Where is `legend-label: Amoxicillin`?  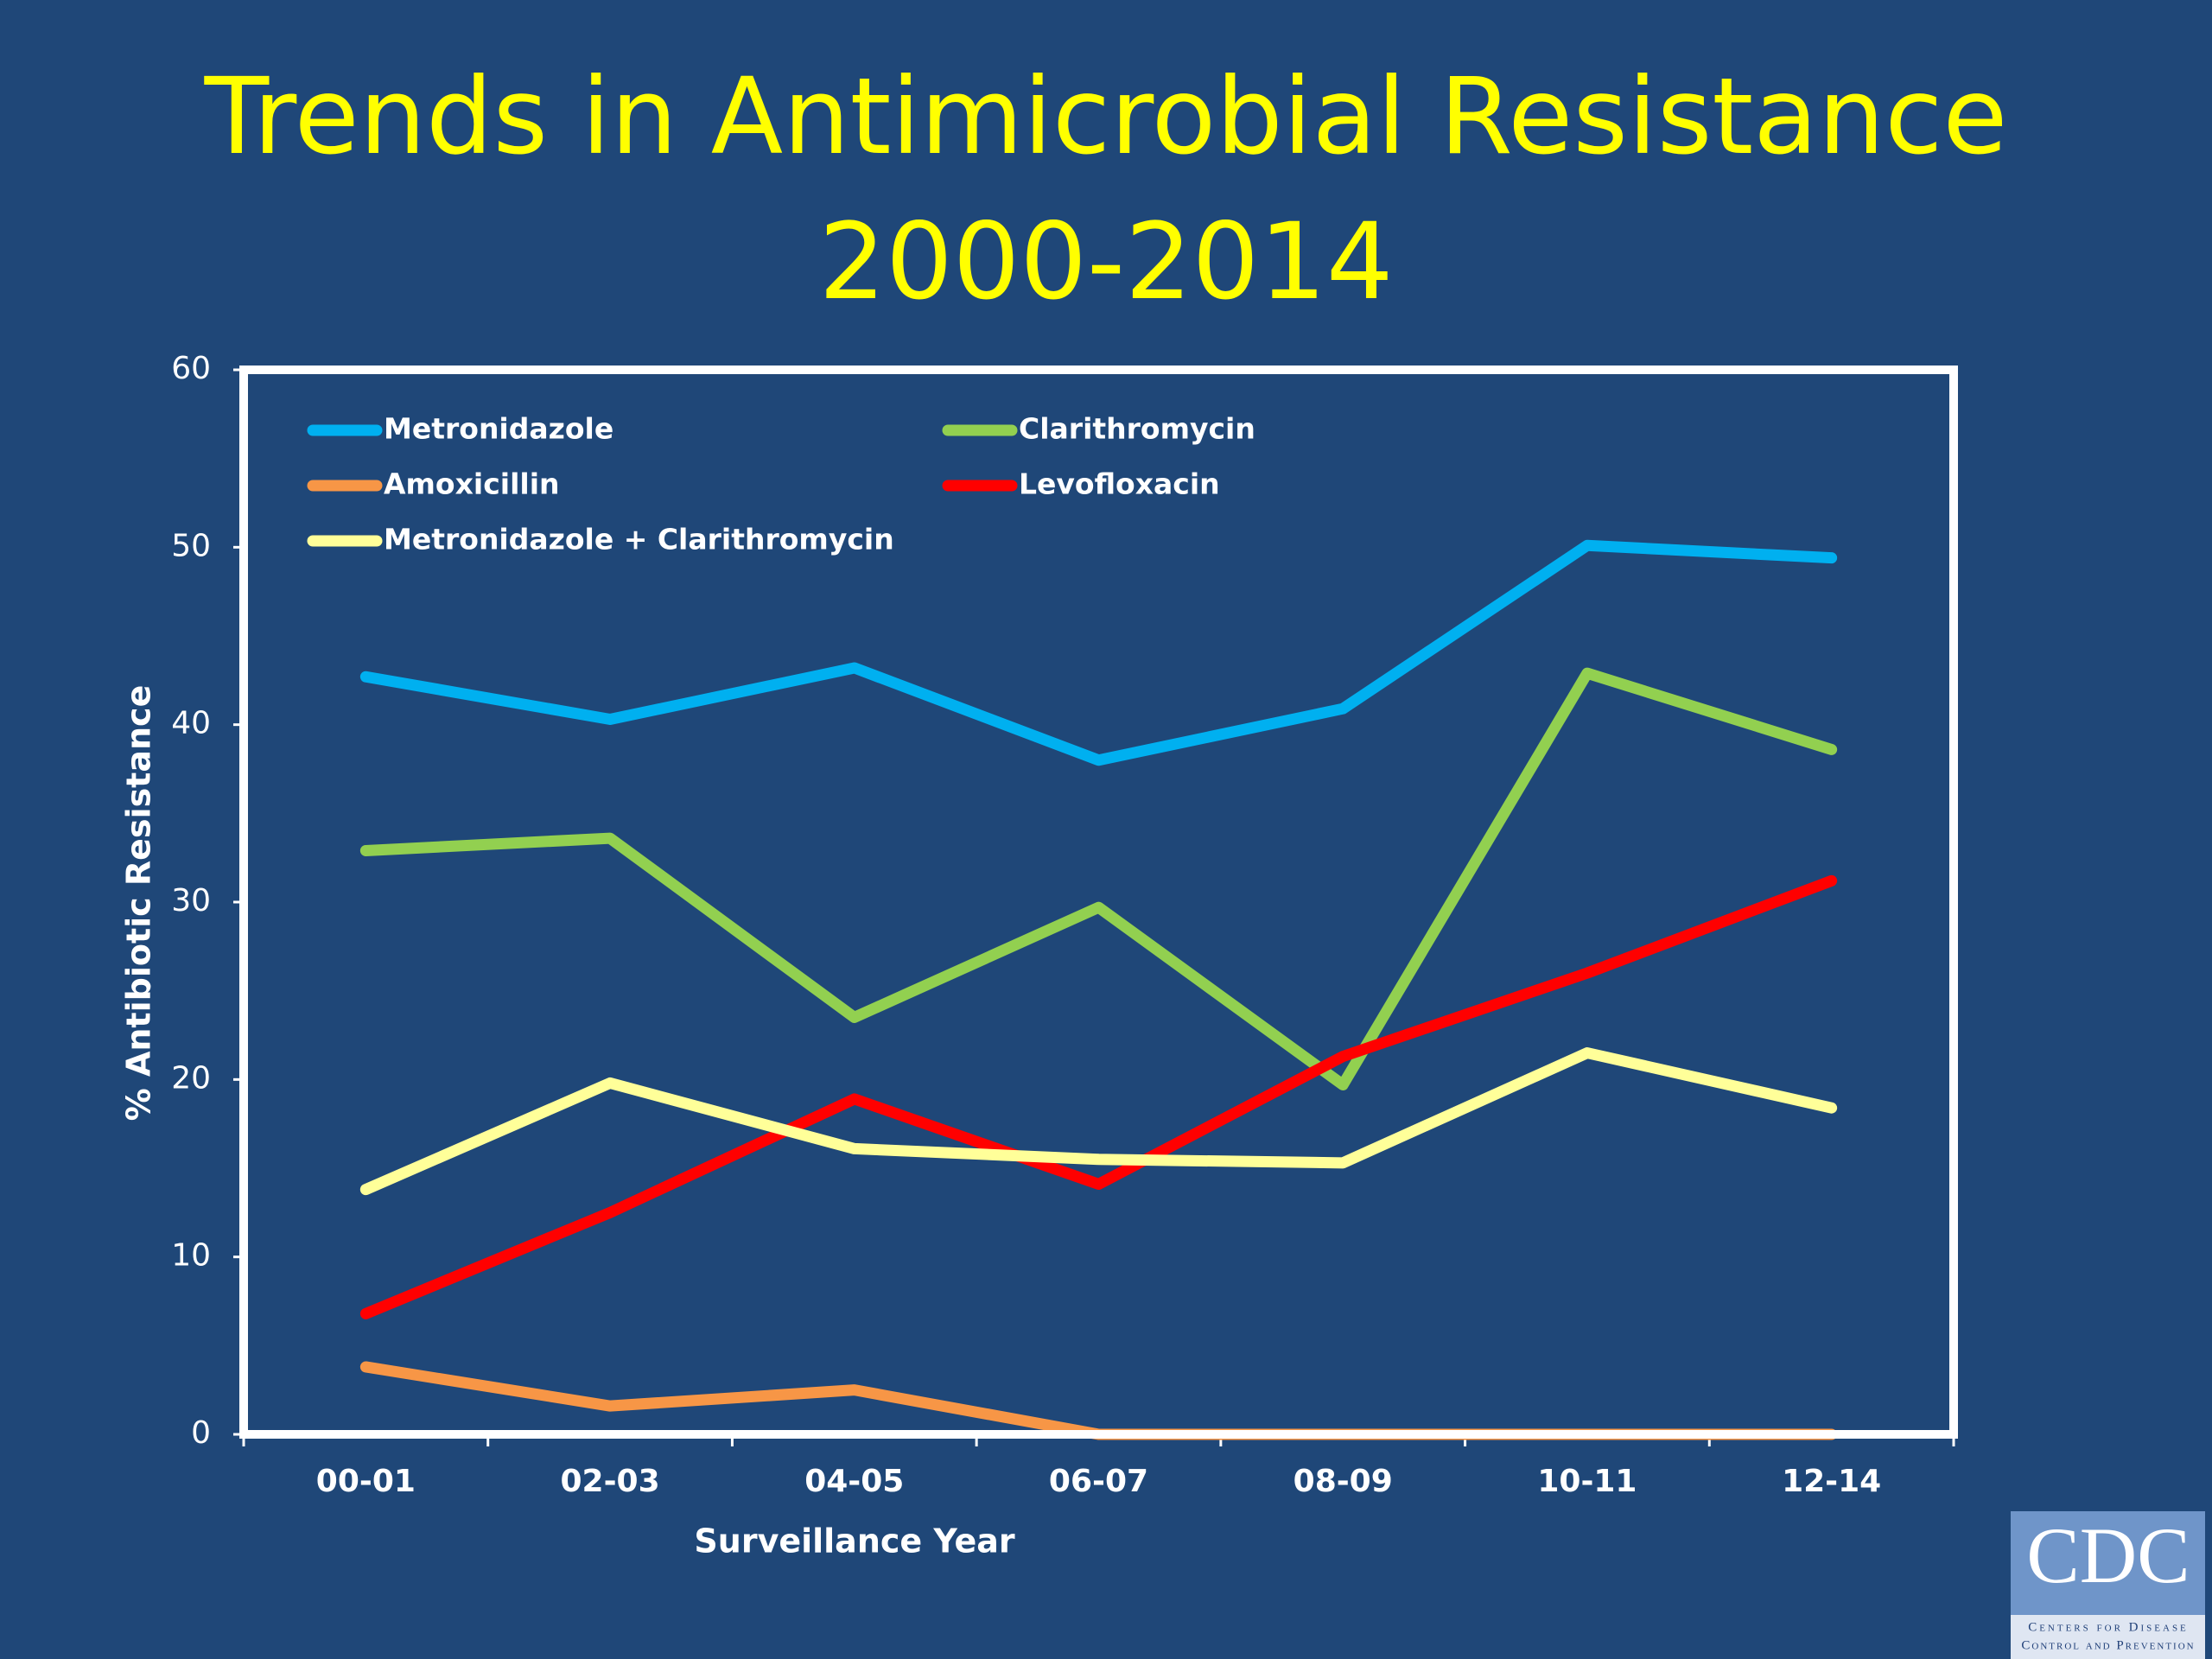 legend-label: Amoxicillin is located at coordinates (472, 484).